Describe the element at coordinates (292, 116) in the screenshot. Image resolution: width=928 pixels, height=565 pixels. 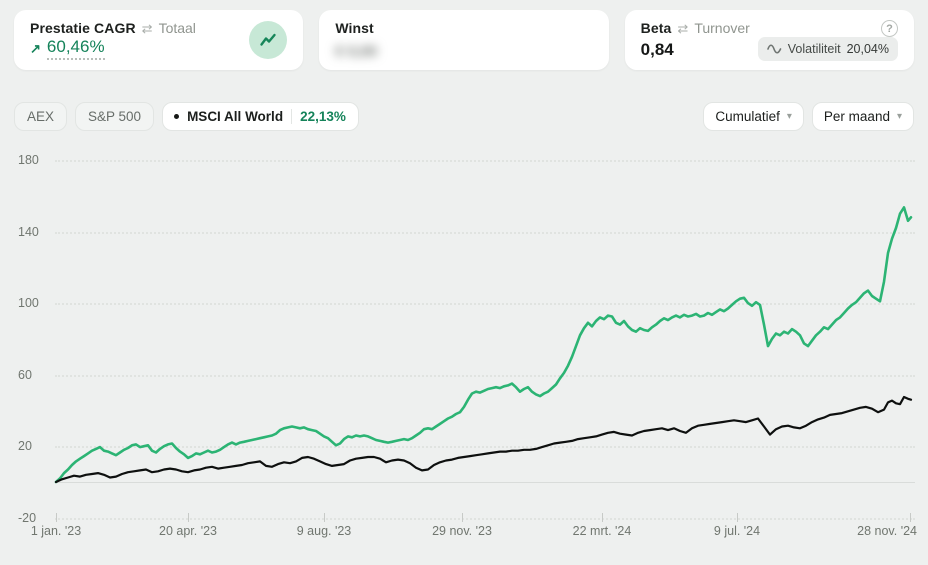
I see `divider` at that location.